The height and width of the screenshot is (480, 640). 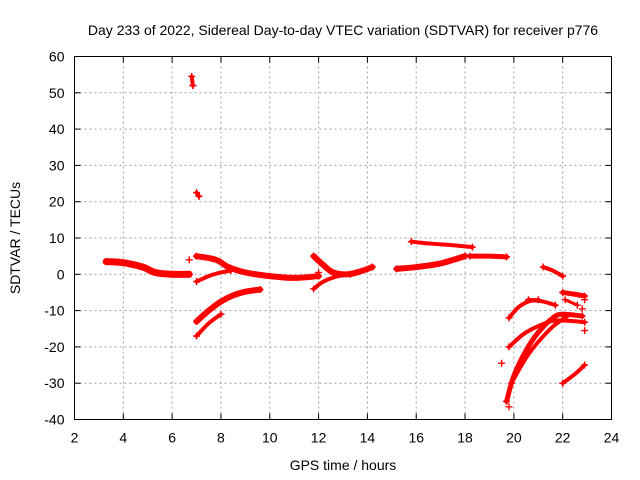 I want to click on x-tick-label: 24, so click(x=612, y=438).